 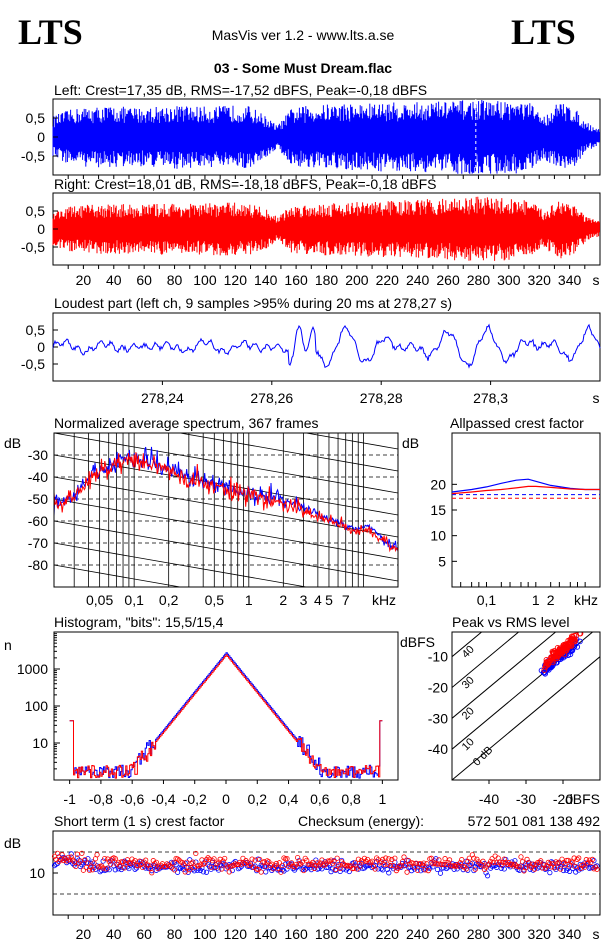 What do you see at coordinates (311, 138) in the screenshot?
I see `left-waveform-chart: 0,5 0 -0,5` at bounding box center [311, 138].